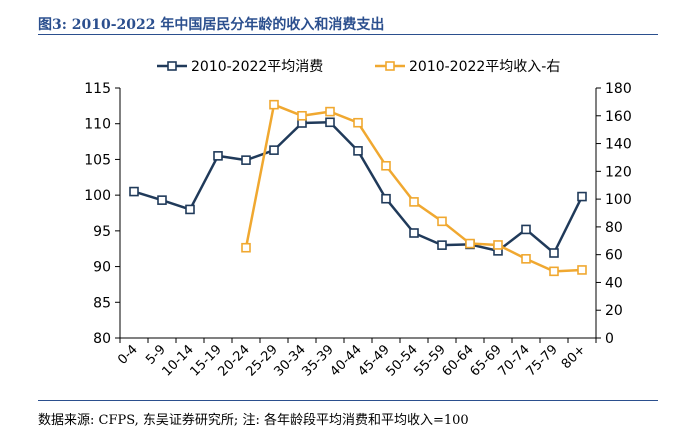 The width and height of the screenshot is (696, 442). What do you see at coordinates (257, 67) in the screenshot?
I see `legend-label: 2010-2022平均消费` at bounding box center [257, 67].